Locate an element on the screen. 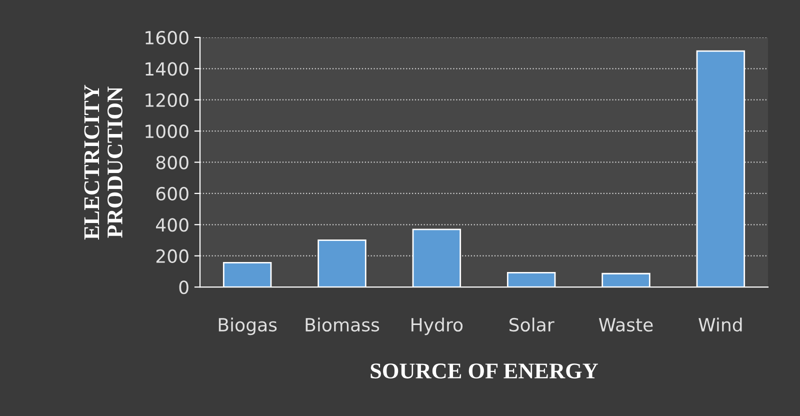 The height and width of the screenshot is (416, 800). x-tick-label: Biomass is located at coordinates (343, 325).